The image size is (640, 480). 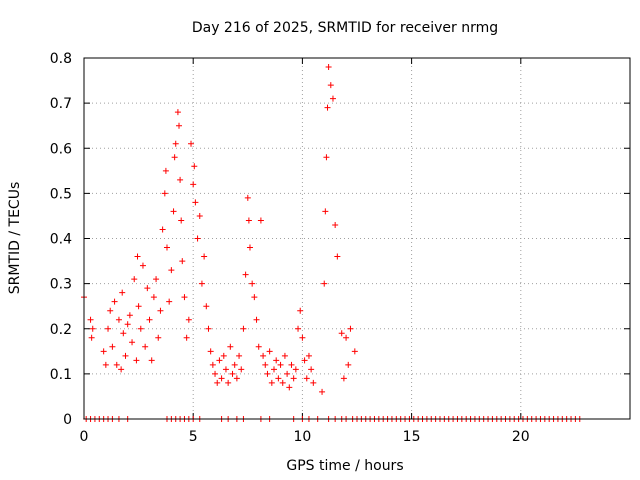 I want to click on x-axis-label: GPS time / hours, so click(x=344, y=466).